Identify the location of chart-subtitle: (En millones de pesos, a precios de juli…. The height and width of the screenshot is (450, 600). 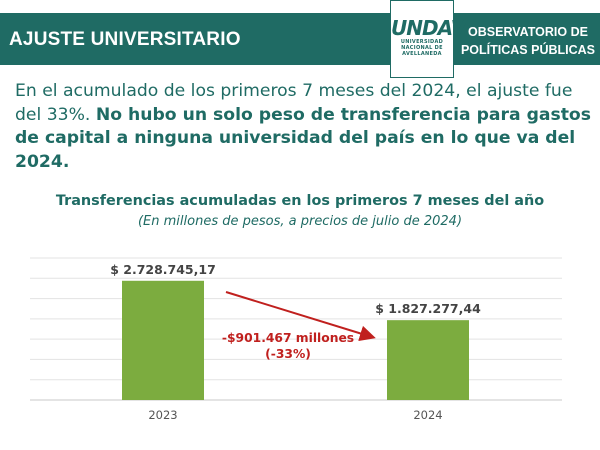
(300, 221).